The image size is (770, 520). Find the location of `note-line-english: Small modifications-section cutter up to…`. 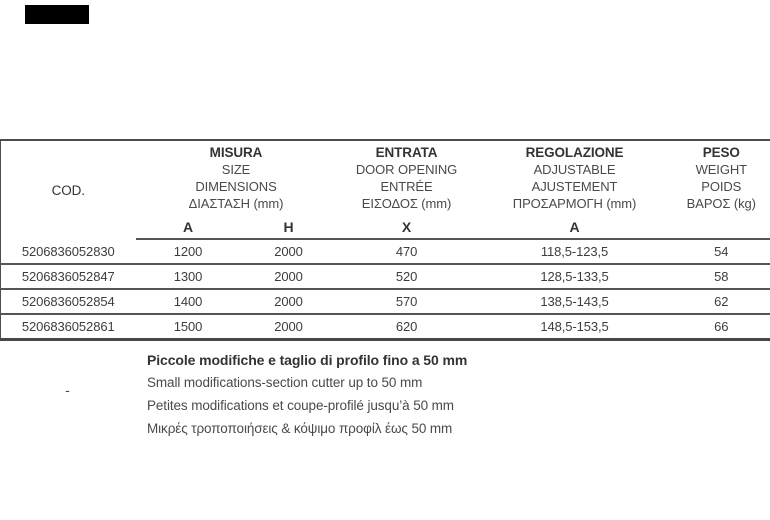

note-line-english: Small modifications-section cutter up to… is located at coordinates (285, 382).